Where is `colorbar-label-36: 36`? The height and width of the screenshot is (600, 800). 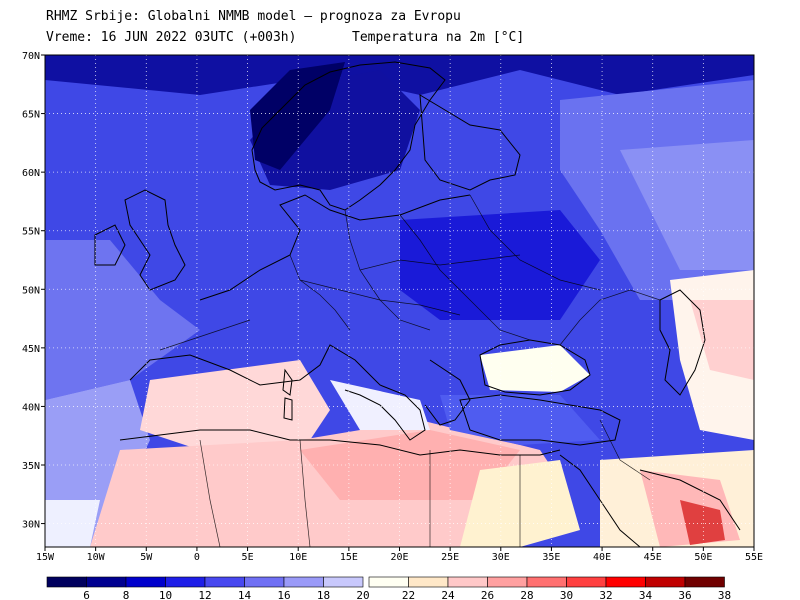
colorbar-label-36: 36 is located at coordinates (684, 594).